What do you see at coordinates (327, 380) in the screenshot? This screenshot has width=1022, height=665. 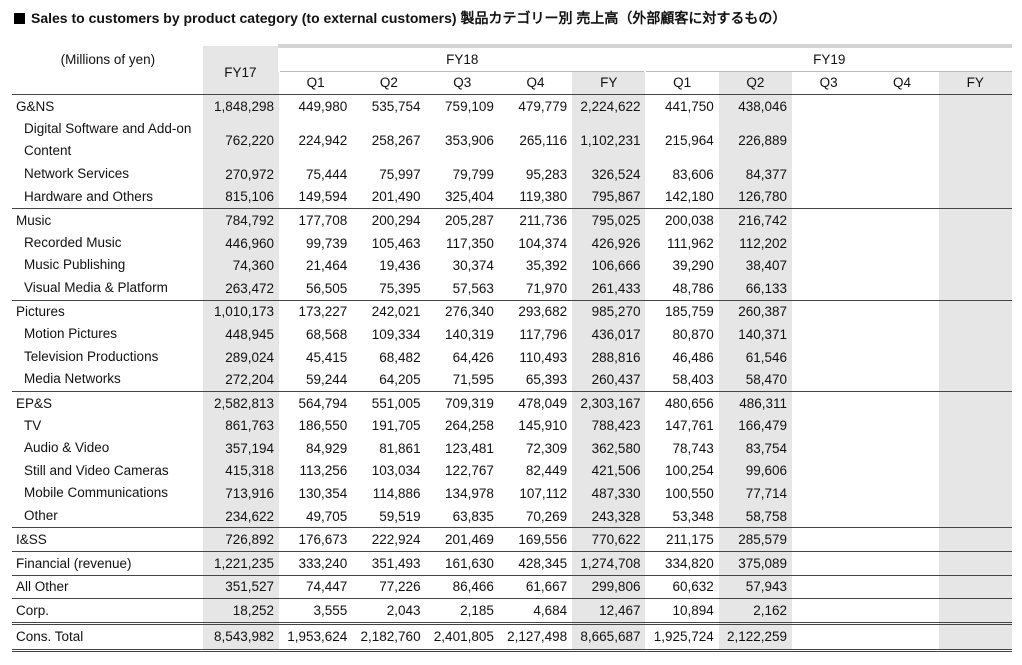 I see `cell-value: 59,244` at bounding box center [327, 380].